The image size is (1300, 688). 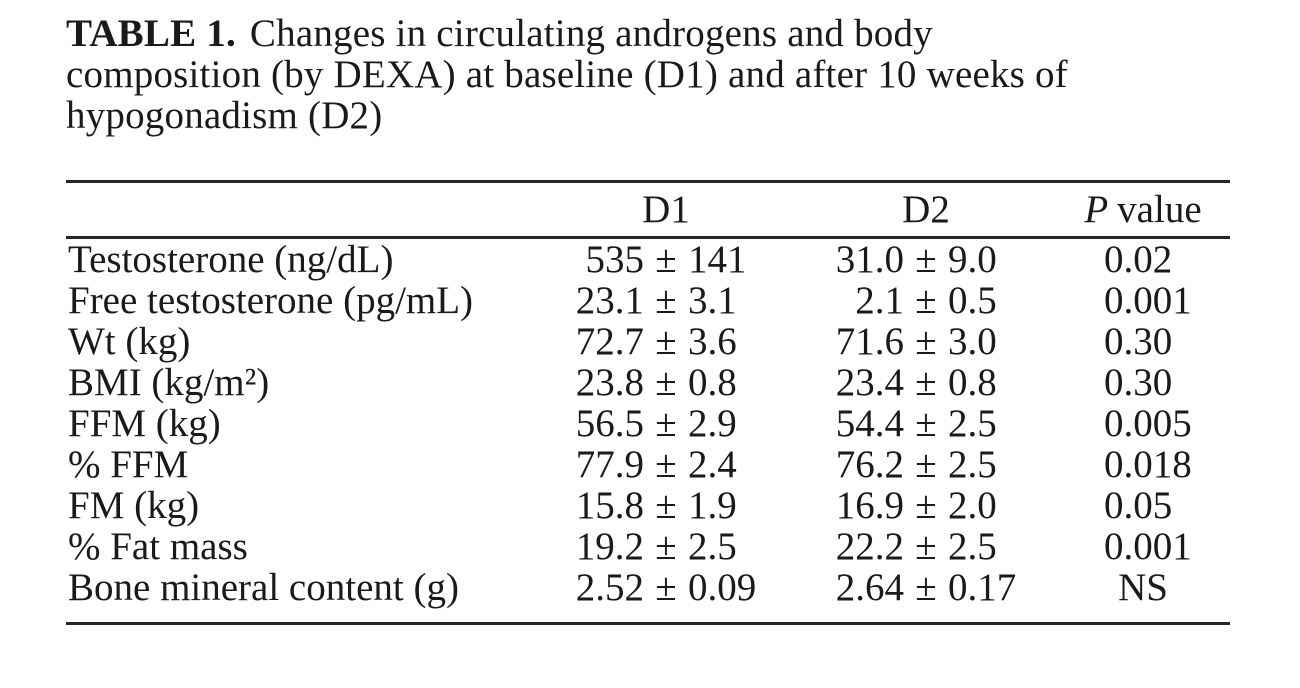 I want to click on row-label: Wt (kg), so click(x=129, y=341).